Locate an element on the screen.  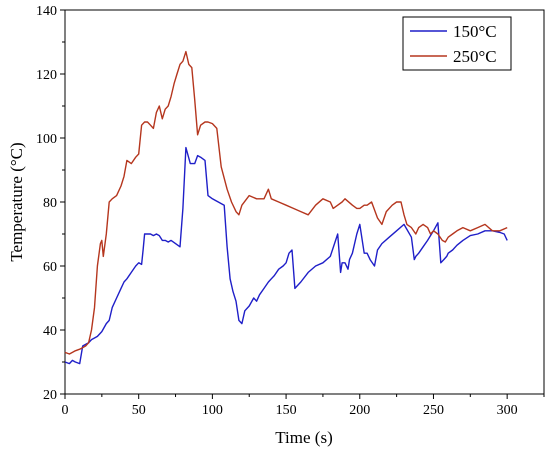
legend-box is located at coordinates (457, 43).